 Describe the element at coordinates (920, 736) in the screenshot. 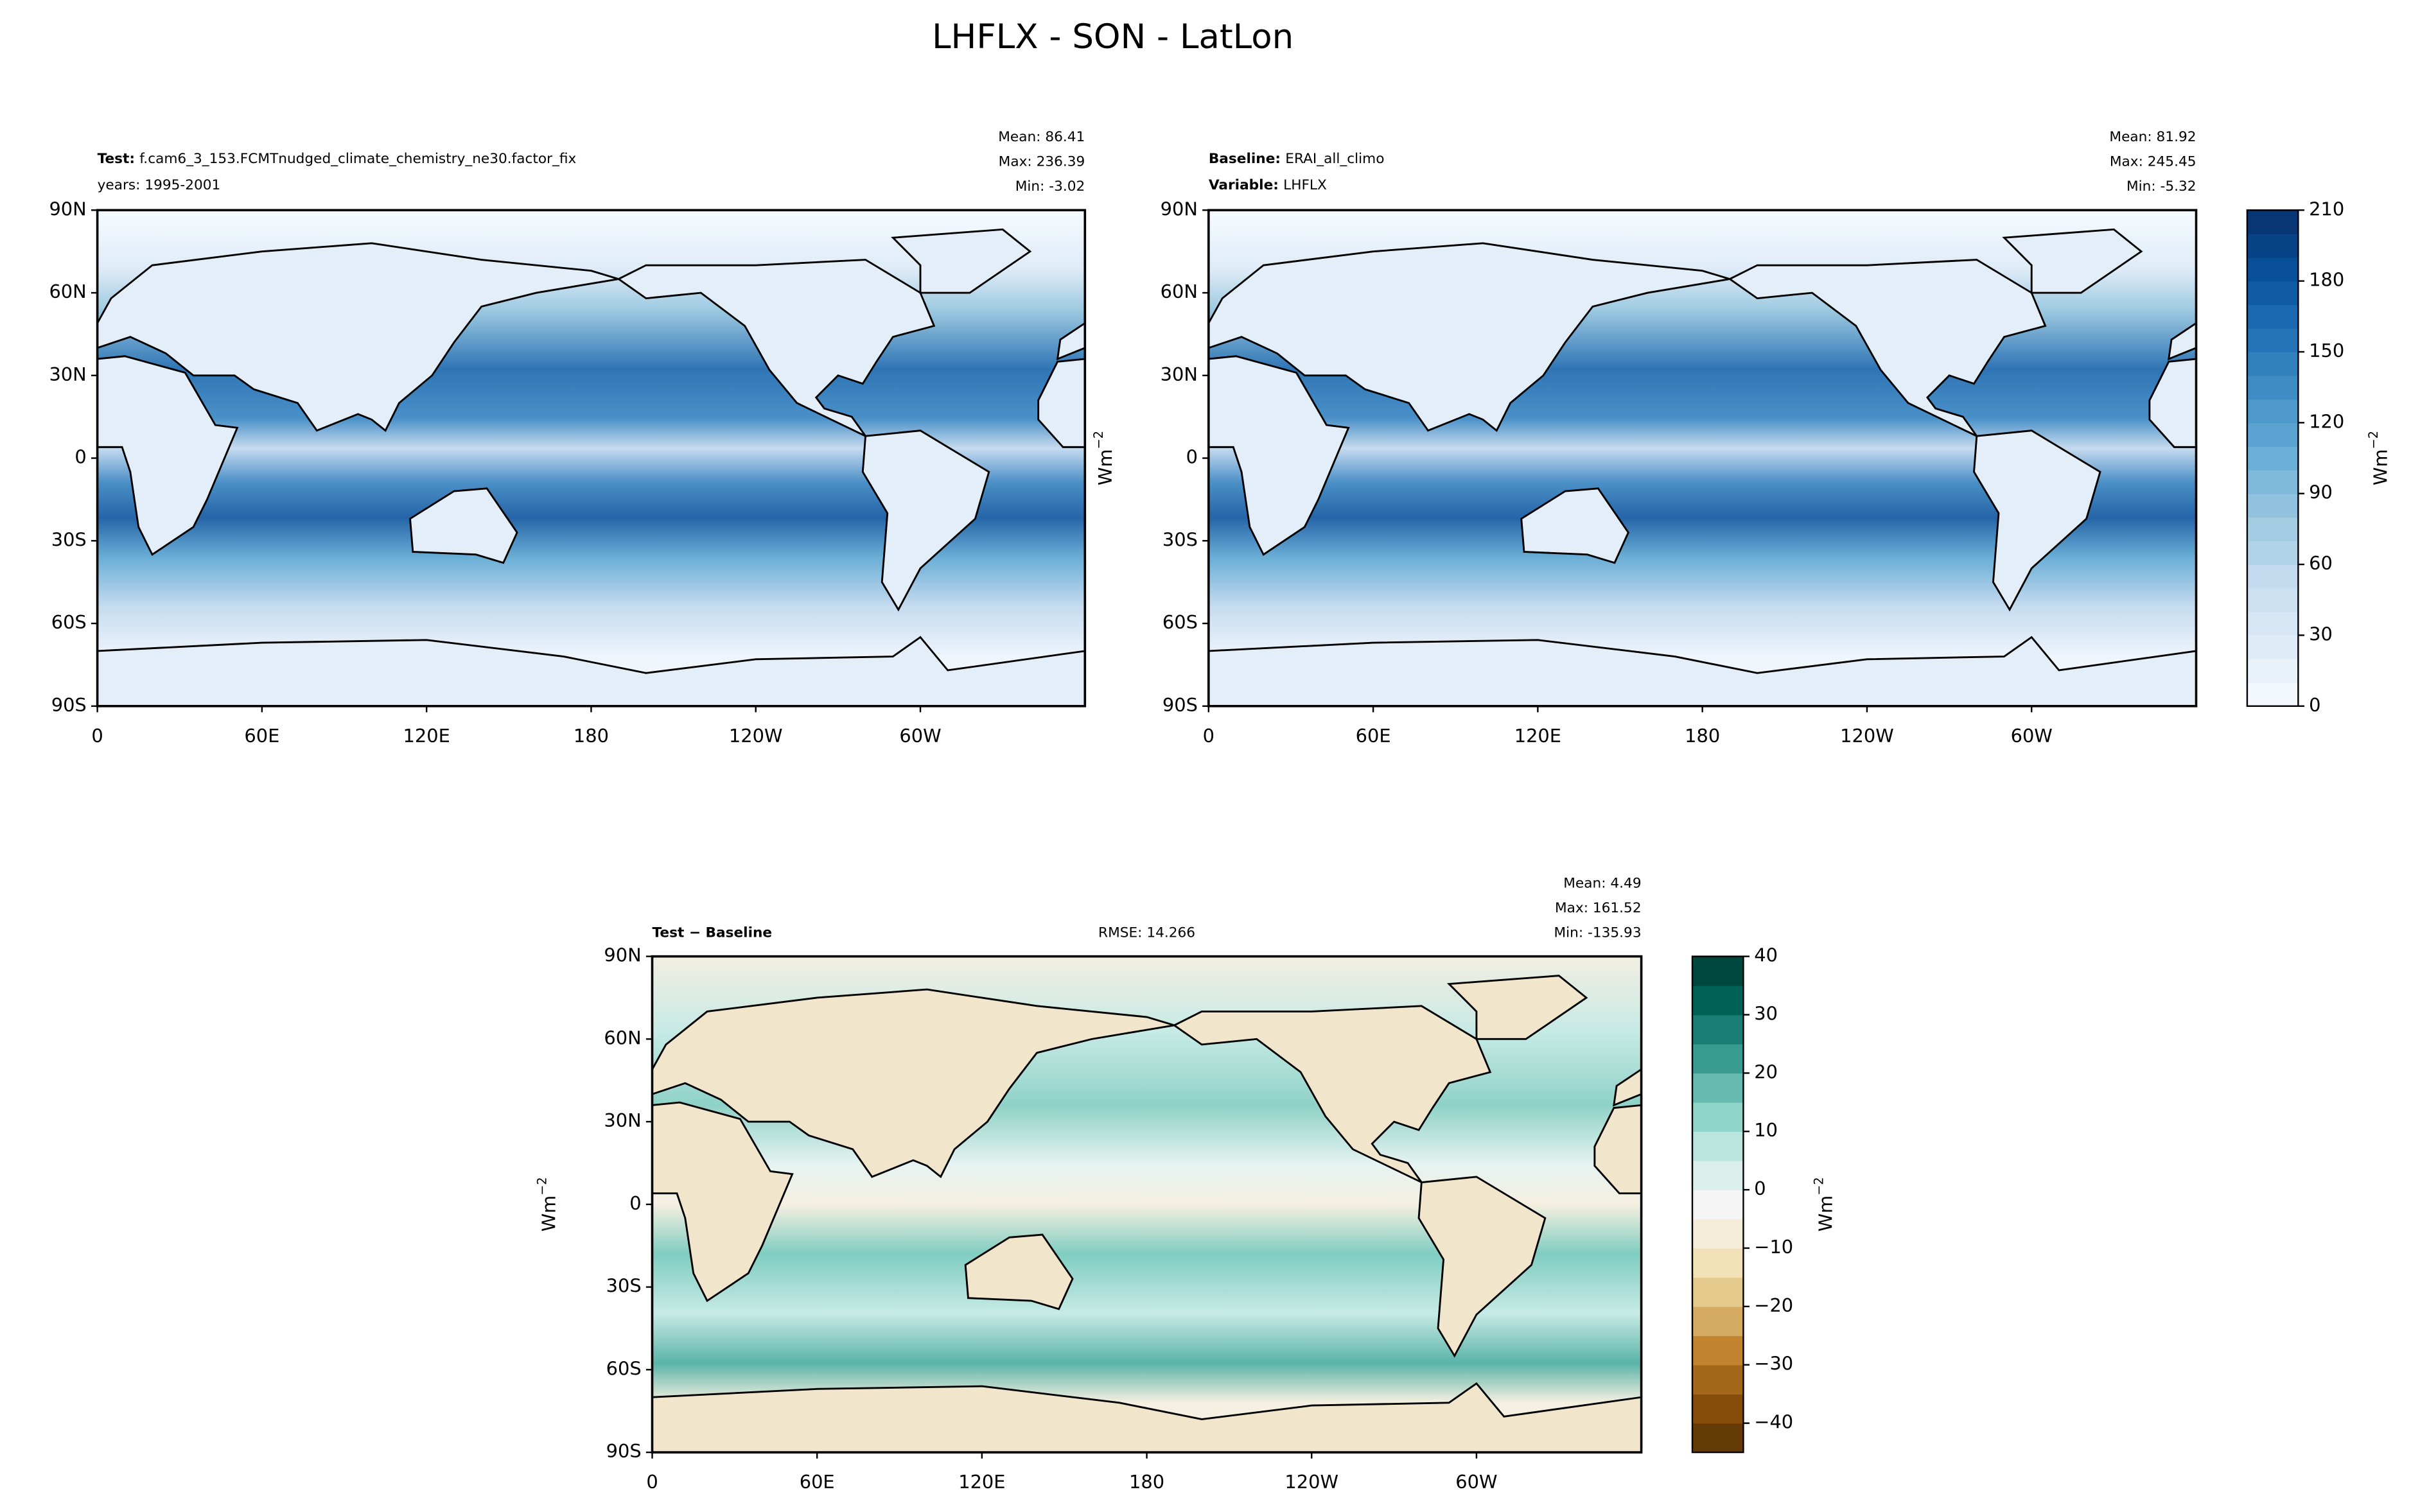

I see `x-tick-label: 60W` at that location.